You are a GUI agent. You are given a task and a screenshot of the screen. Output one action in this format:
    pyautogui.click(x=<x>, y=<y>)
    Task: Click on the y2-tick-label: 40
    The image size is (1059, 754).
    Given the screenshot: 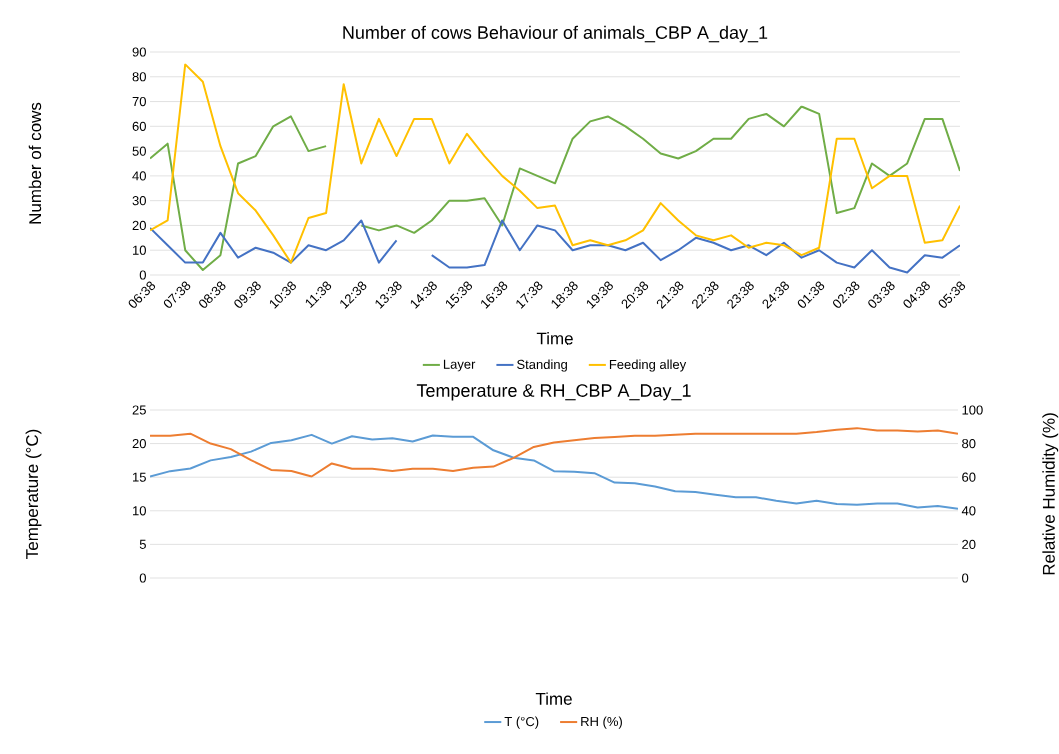 What is the action you would take?
    pyautogui.click(x=968, y=511)
    